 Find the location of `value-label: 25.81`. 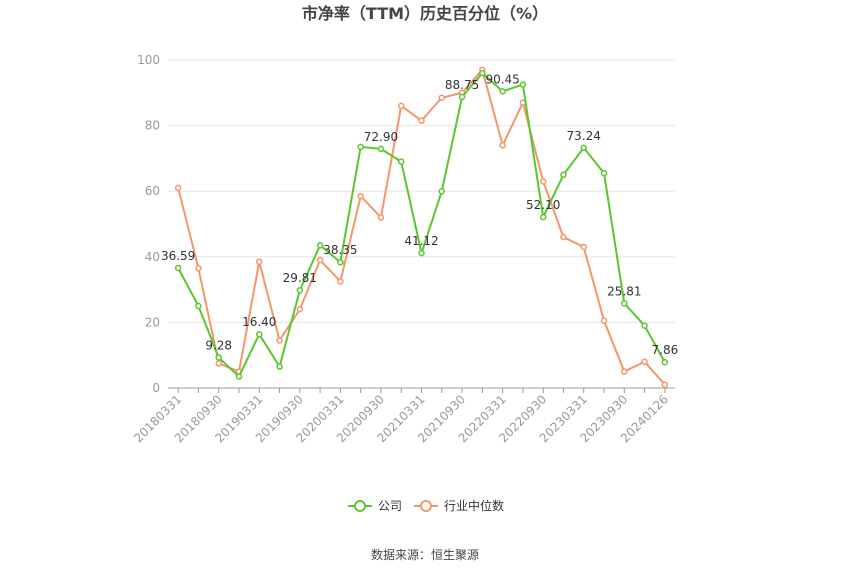

value-label: 25.81 is located at coordinates (624, 291).